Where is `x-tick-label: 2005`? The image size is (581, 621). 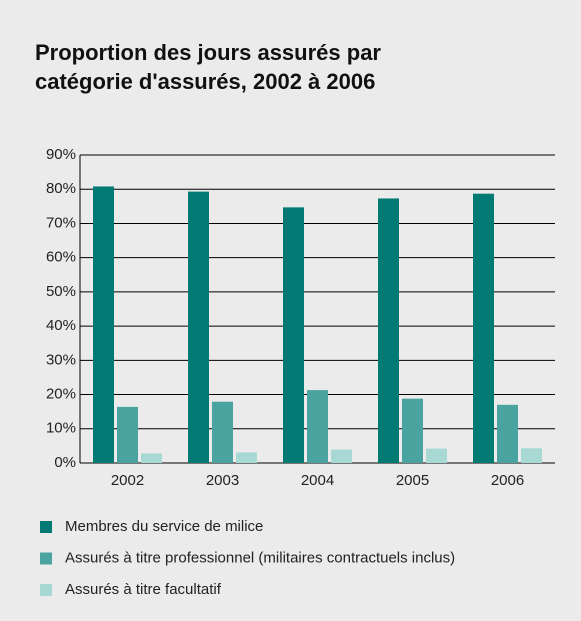 x-tick-label: 2005 is located at coordinates (412, 480).